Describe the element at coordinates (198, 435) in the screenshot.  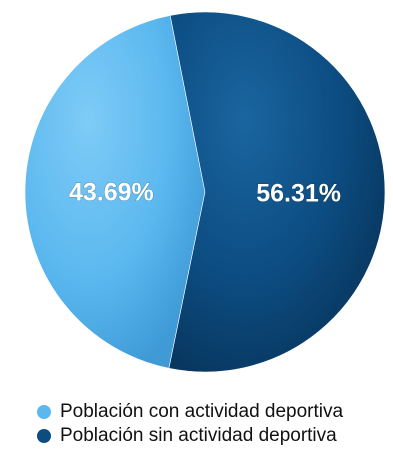
I see `legend-label: Población sin actividad deportiva` at that location.